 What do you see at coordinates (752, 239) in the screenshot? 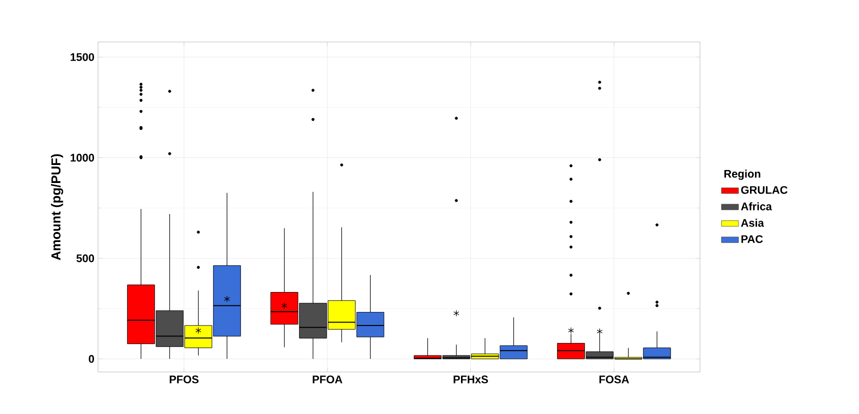
I see `legend-label: PAC` at bounding box center [752, 239].